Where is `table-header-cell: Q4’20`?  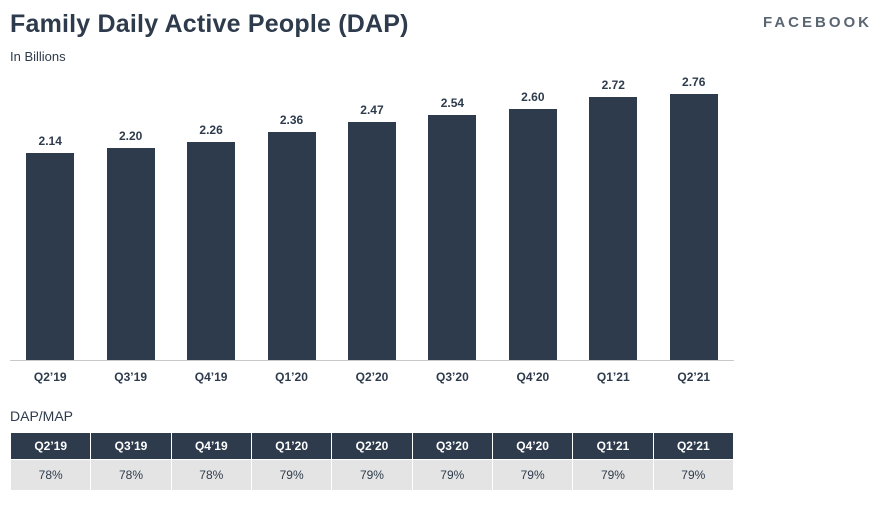 table-header-cell: Q4’20 is located at coordinates (532, 446).